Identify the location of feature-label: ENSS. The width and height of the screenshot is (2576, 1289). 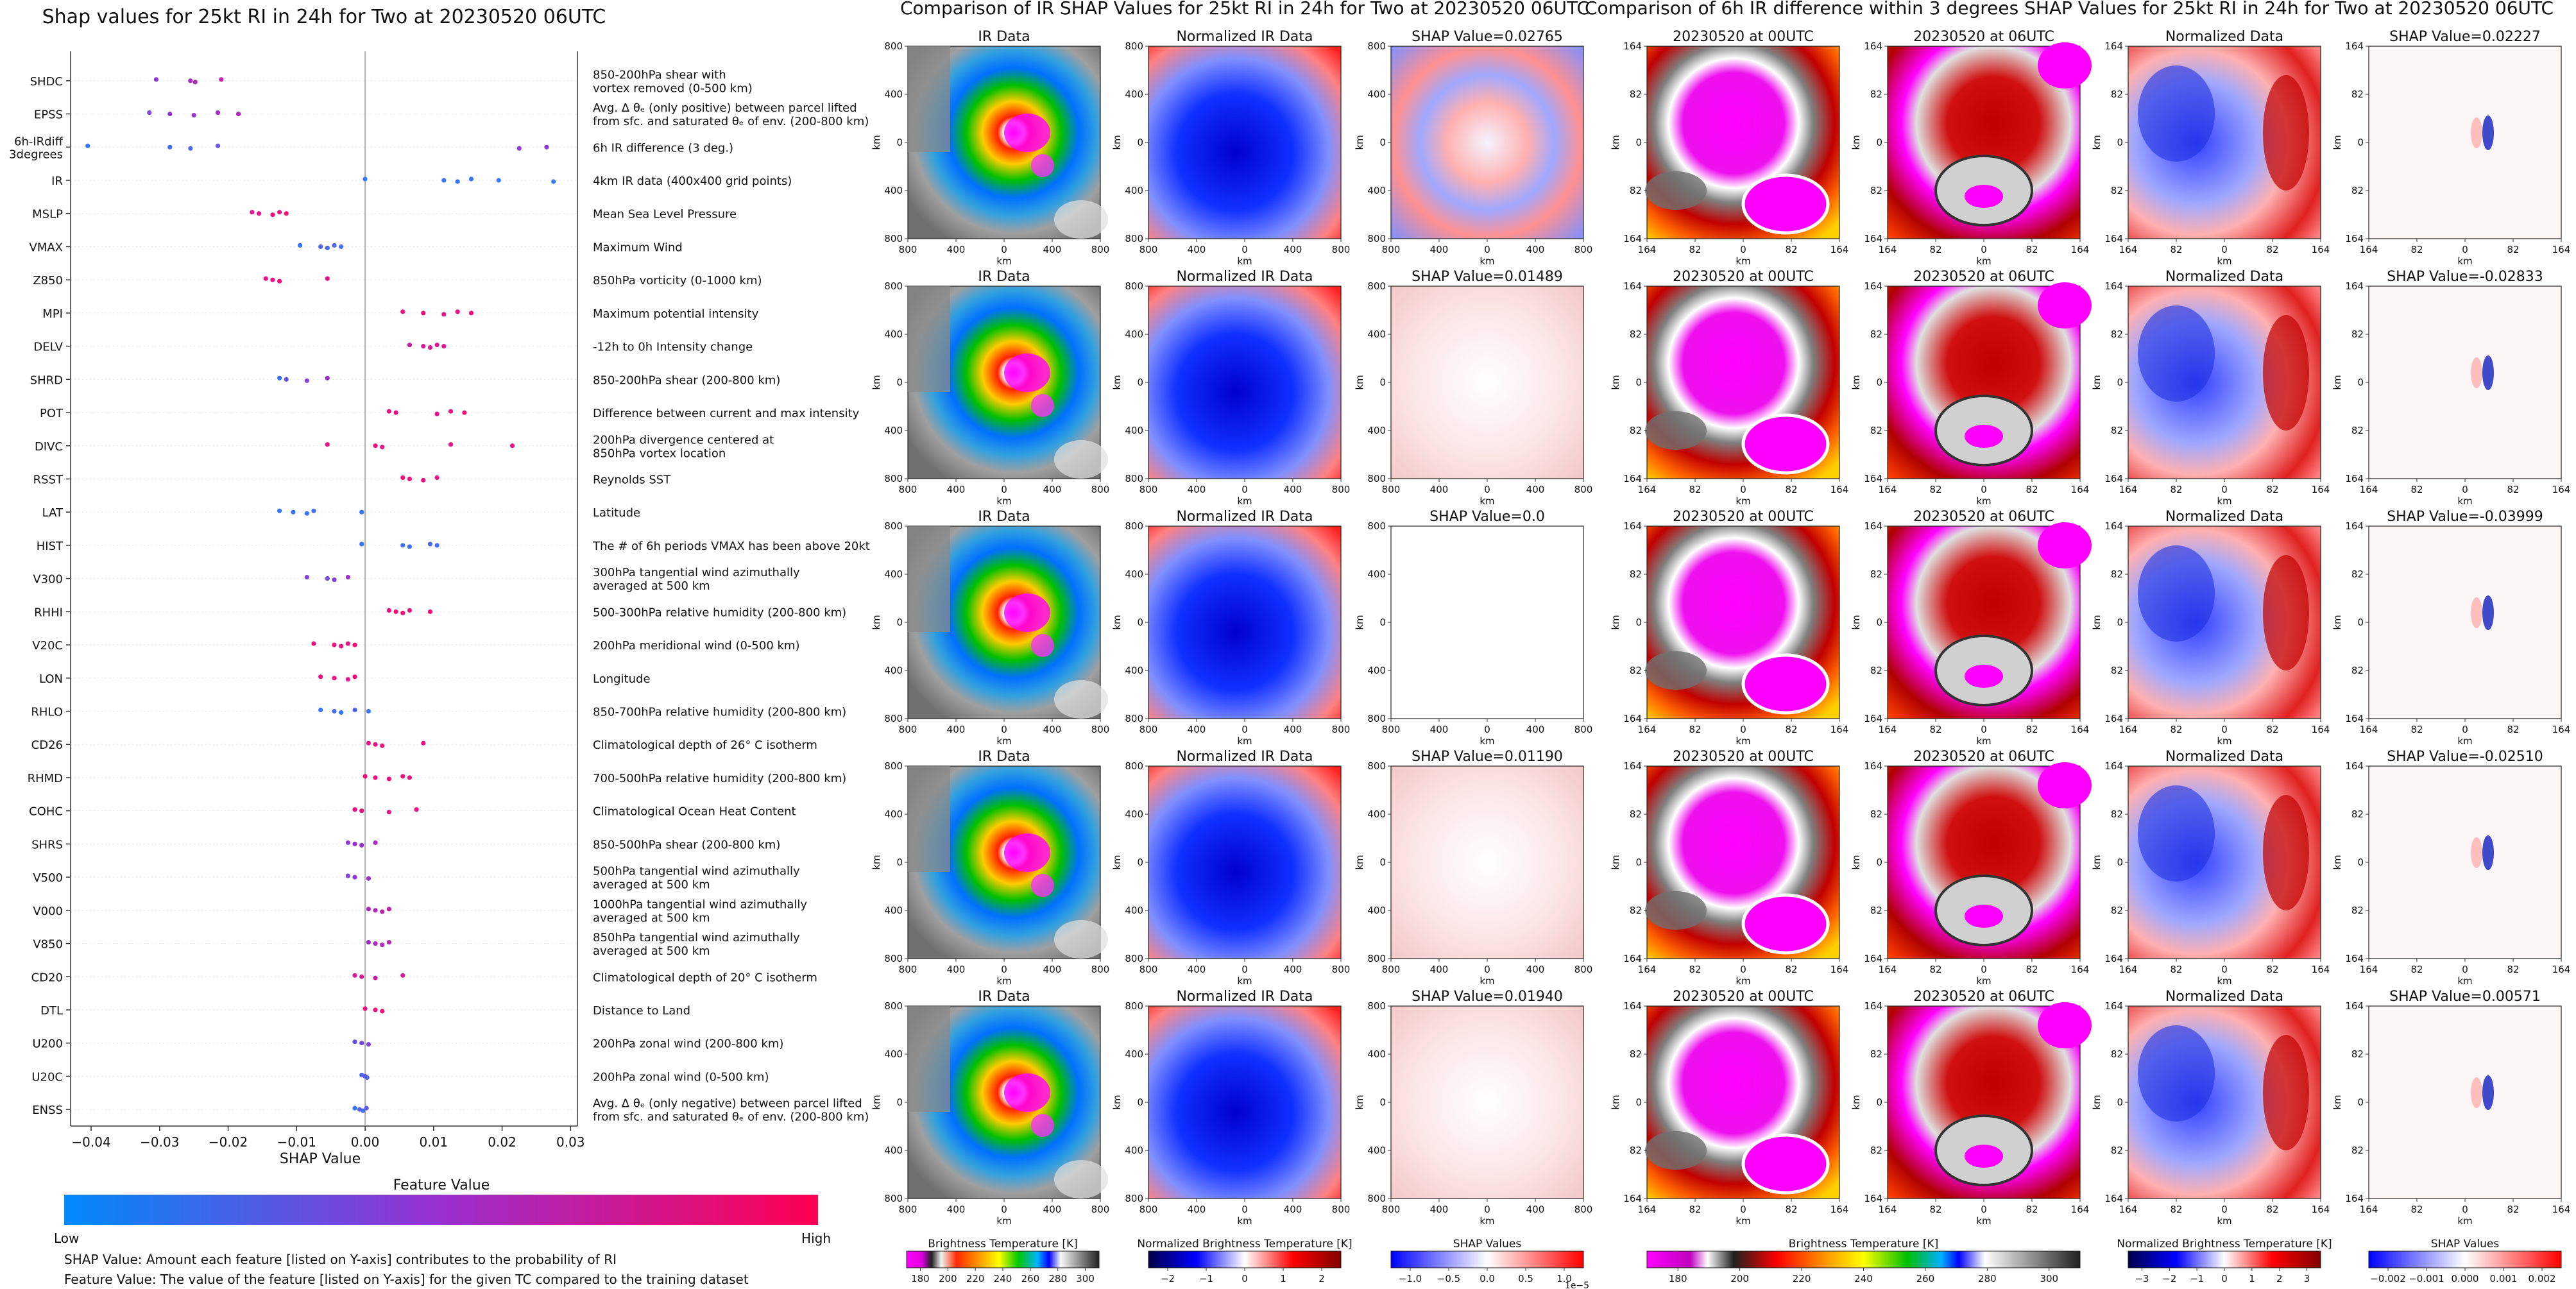
(48, 1110).